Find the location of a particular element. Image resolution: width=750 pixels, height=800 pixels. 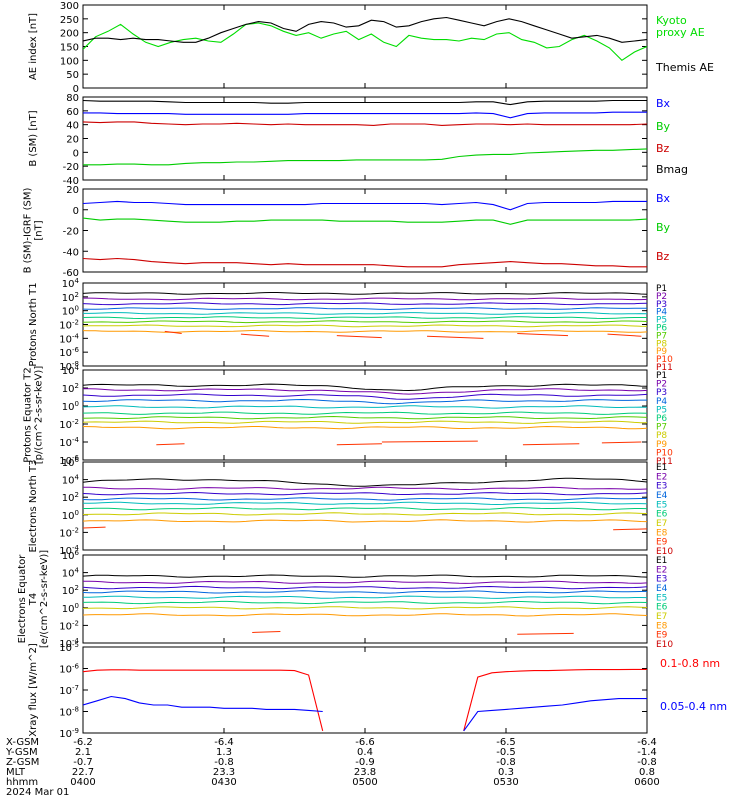

y-tick-label: 0 is located at coordinates (76, 89).